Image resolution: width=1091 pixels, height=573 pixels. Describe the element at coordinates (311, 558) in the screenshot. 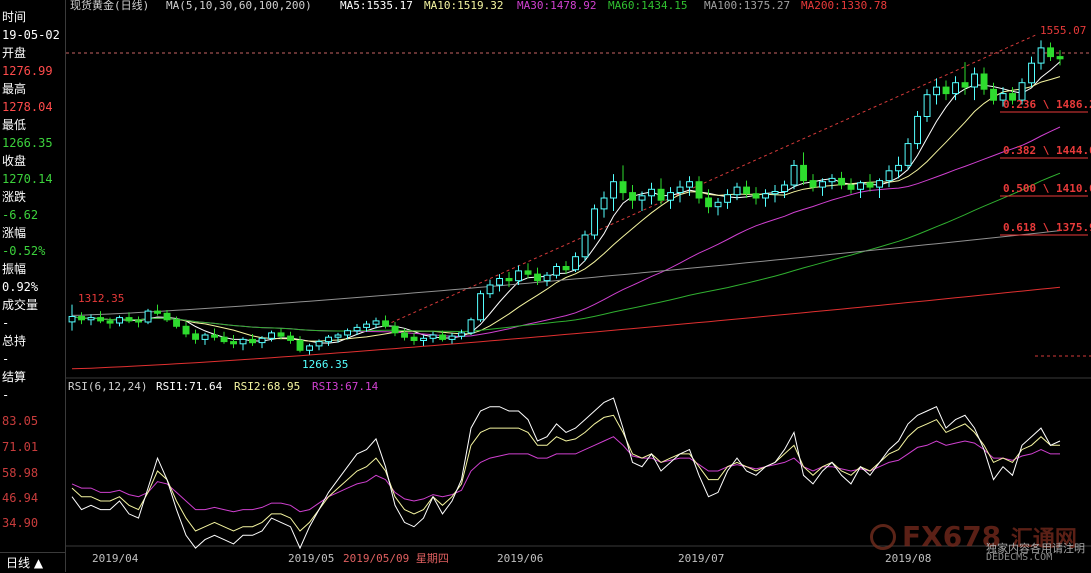

I see `x-tick-may: 2019/05` at that location.